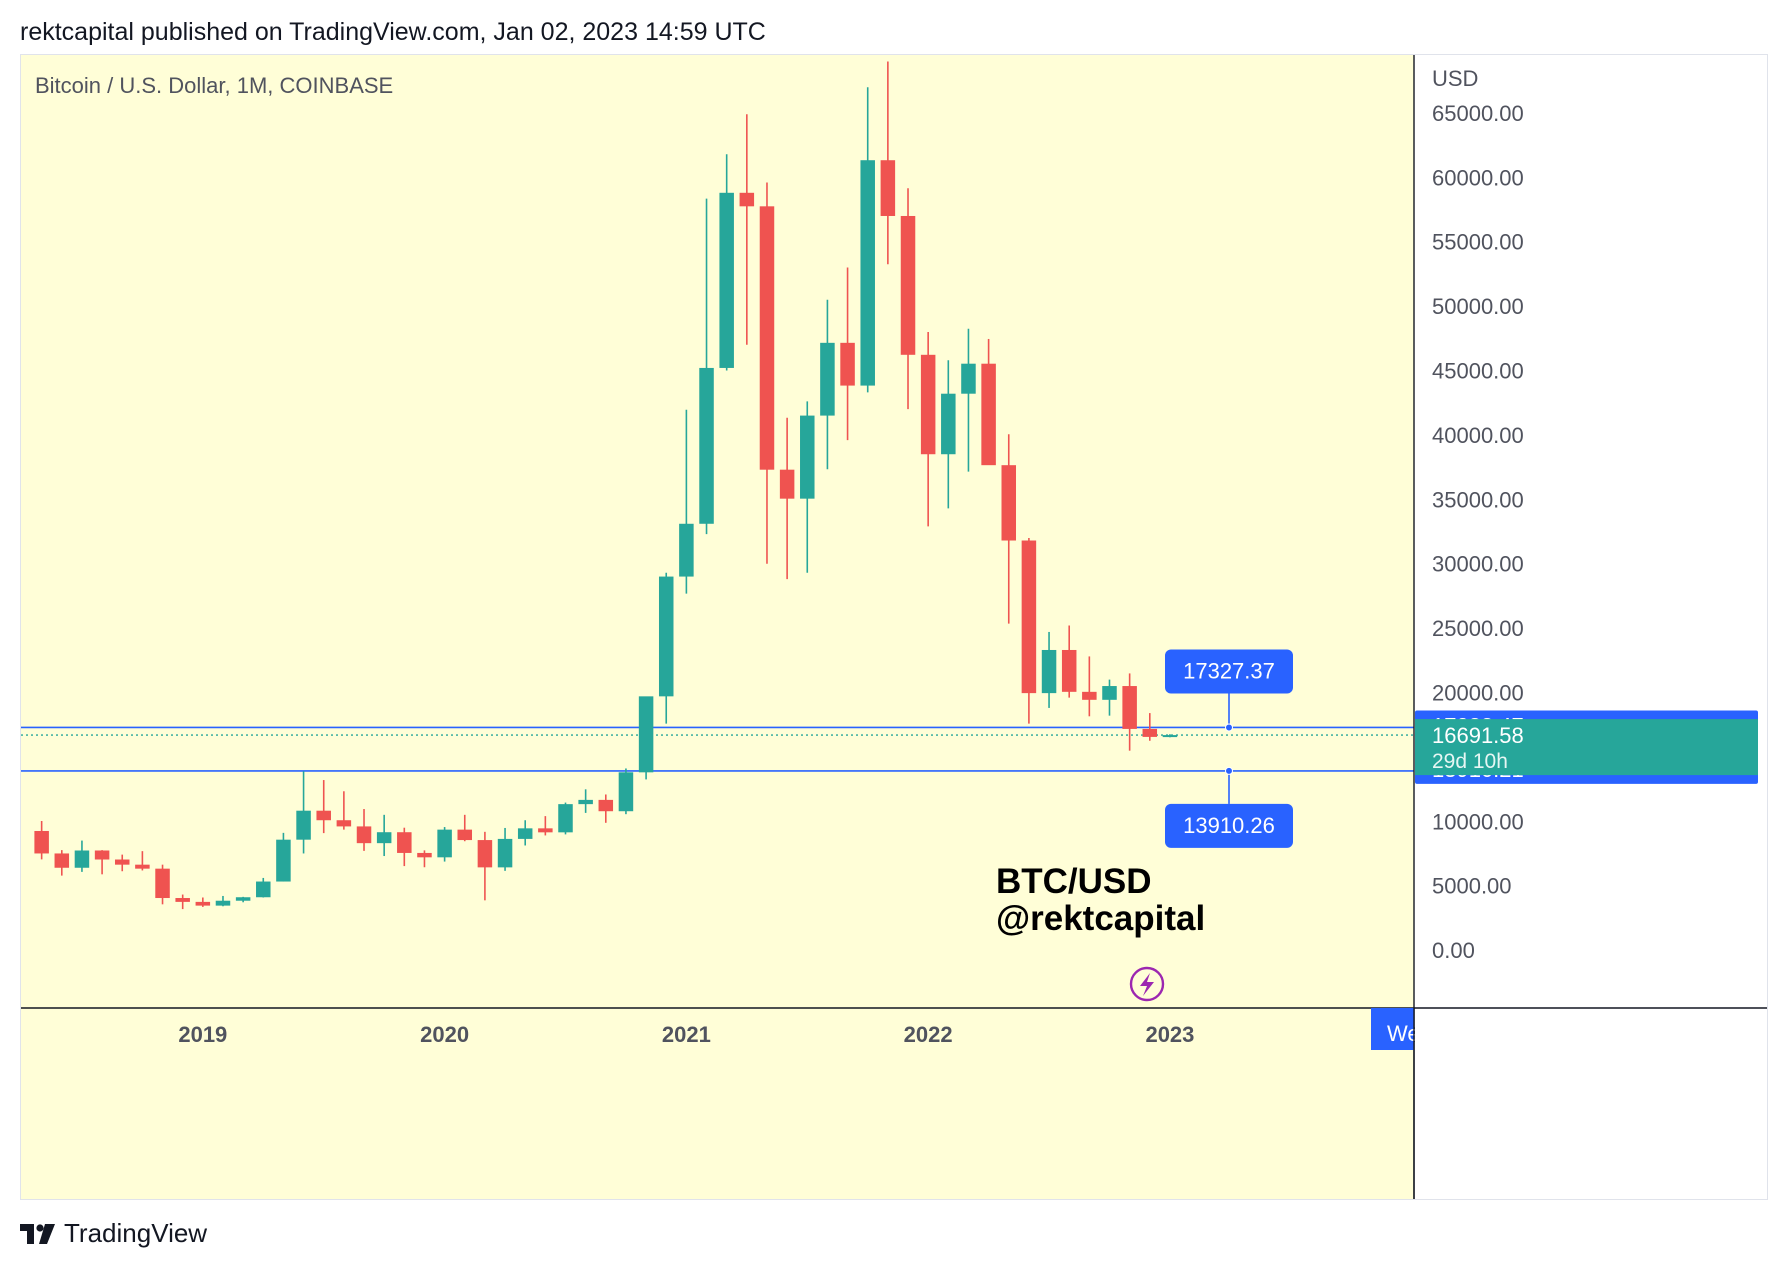 This screenshot has width=1786, height=1266. What do you see at coordinates (1586, 747) in the screenshot?
I see `current-price-badge` at bounding box center [1586, 747].